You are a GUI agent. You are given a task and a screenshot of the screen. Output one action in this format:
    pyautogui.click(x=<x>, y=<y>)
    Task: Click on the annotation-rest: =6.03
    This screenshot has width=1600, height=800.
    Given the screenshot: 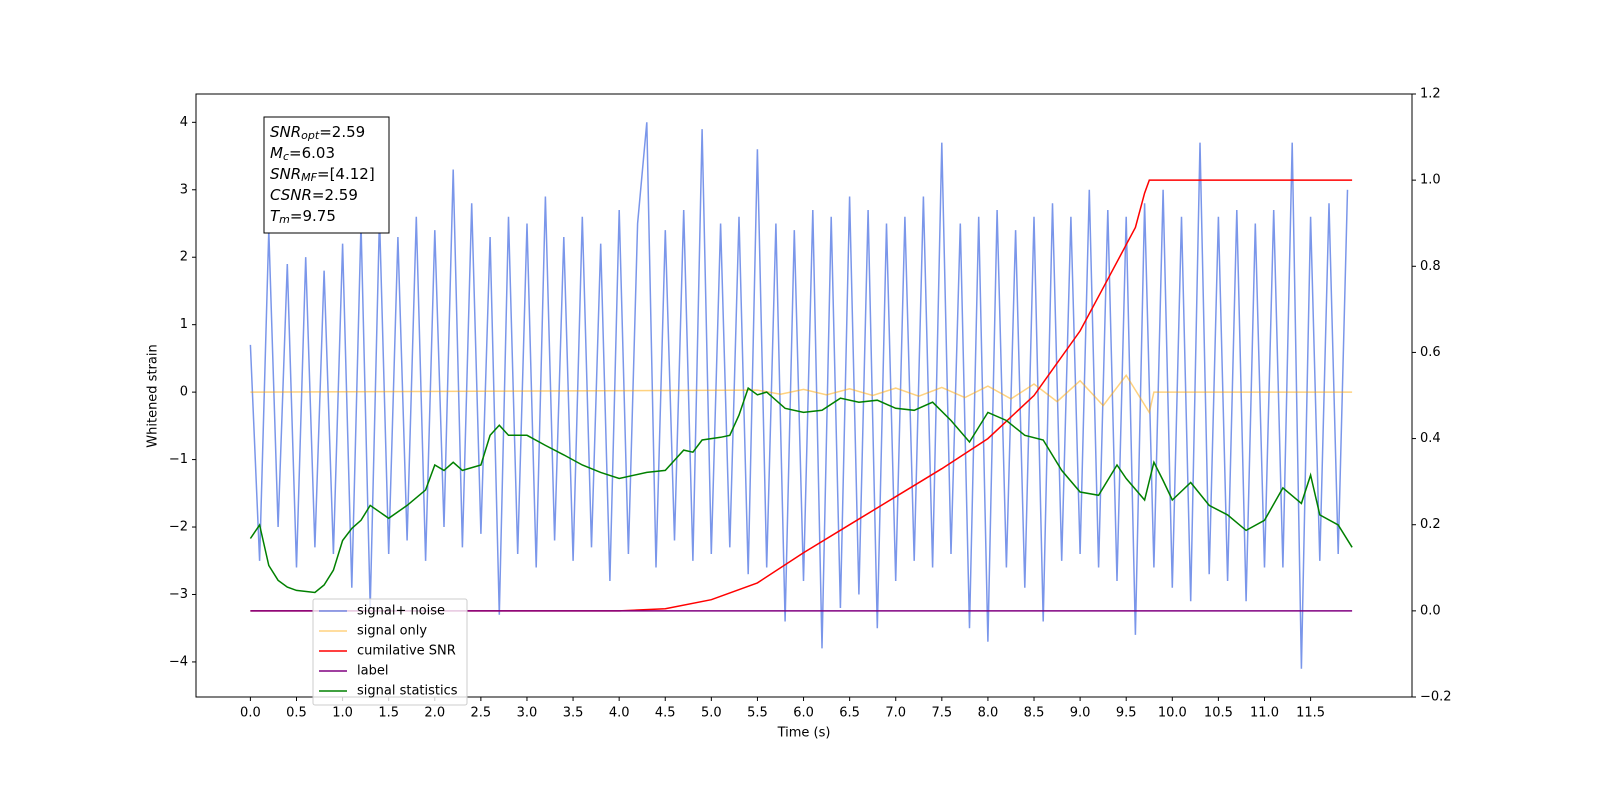 What is the action you would take?
    pyautogui.click(x=312, y=153)
    